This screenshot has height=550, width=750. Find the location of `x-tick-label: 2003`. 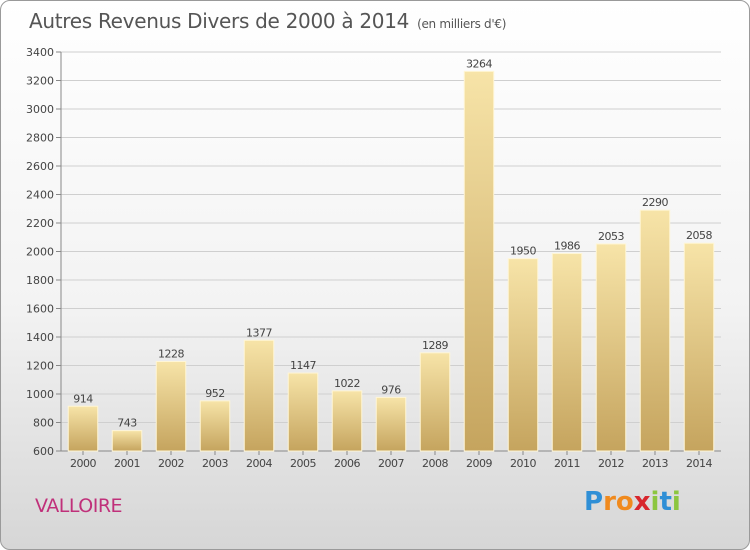

x-tick-label: 2003 is located at coordinates (215, 463).